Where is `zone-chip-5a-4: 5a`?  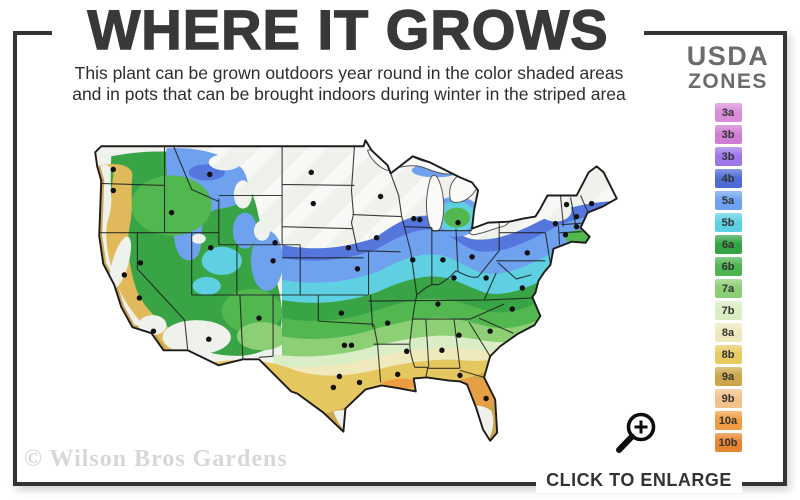
zone-chip-5a-4: 5a is located at coordinates (728, 200).